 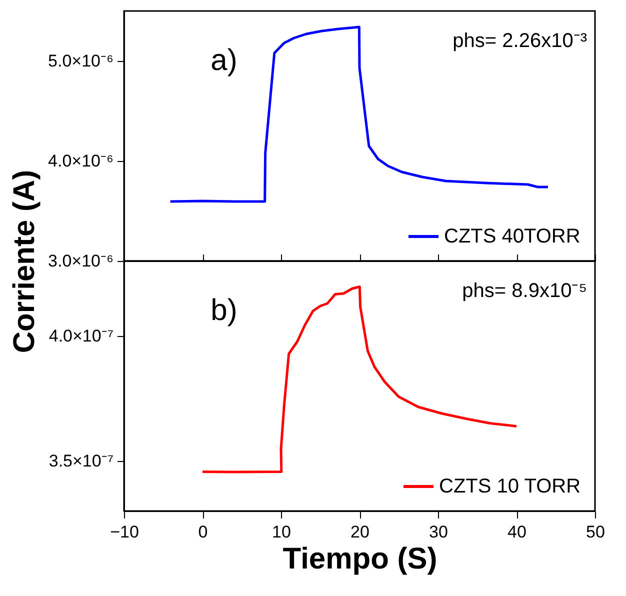 What do you see at coordinates (81, 61) in the screenshot?
I see `y-tick-label: 5.0×10⁻⁶` at bounding box center [81, 61].